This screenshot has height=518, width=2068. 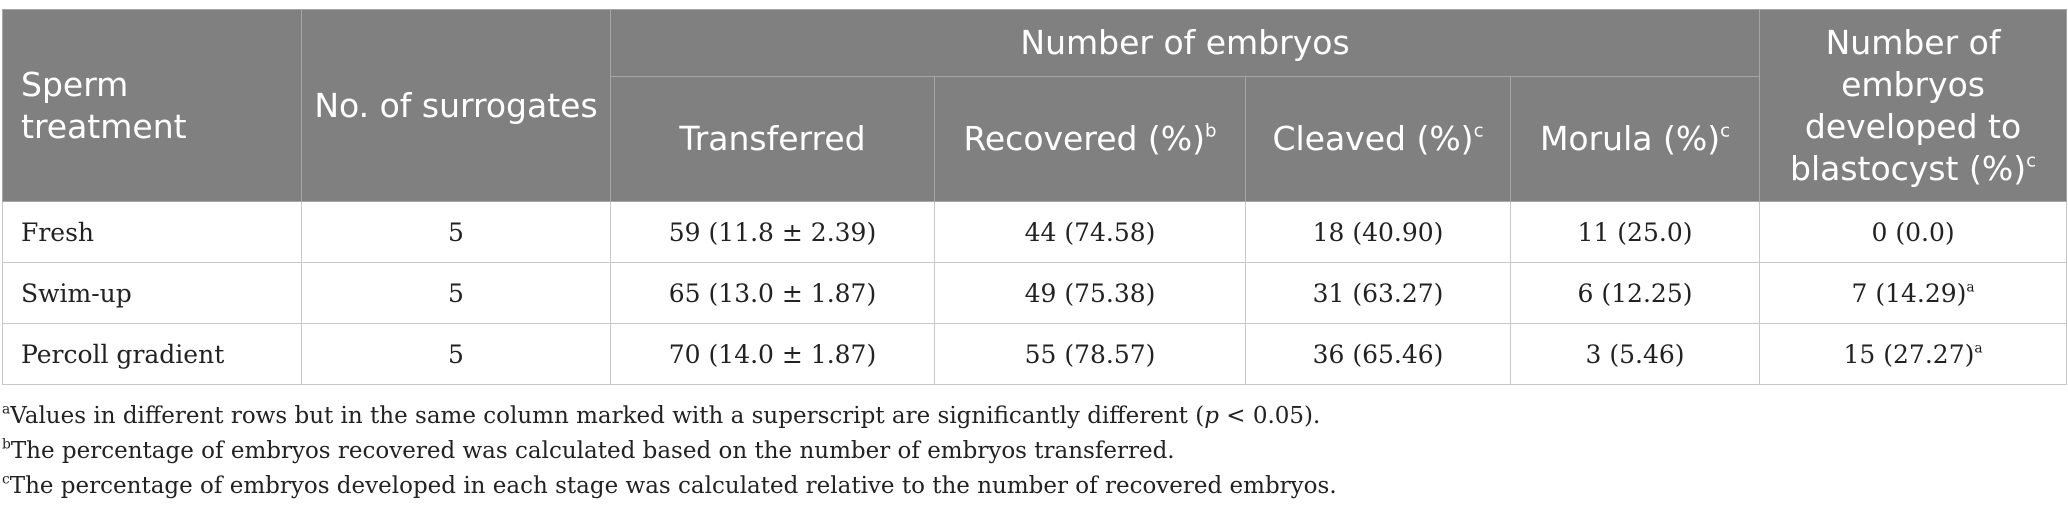 I want to click on header-recovered-sup: b, so click(x=1211, y=131).